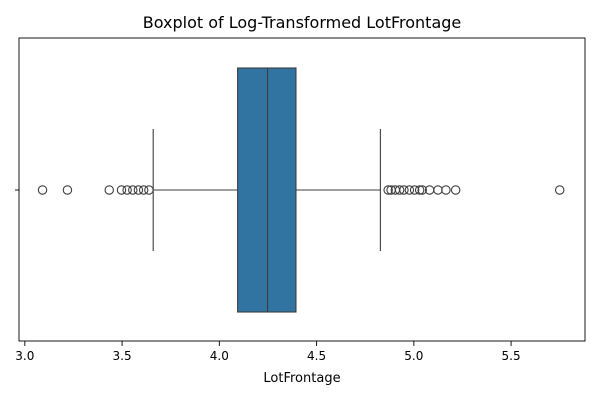 This screenshot has width=600, height=400. What do you see at coordinates (316, 356) in the screenshot?
I see `x-tick-label: 4.5` at bounding box center [316, 356].